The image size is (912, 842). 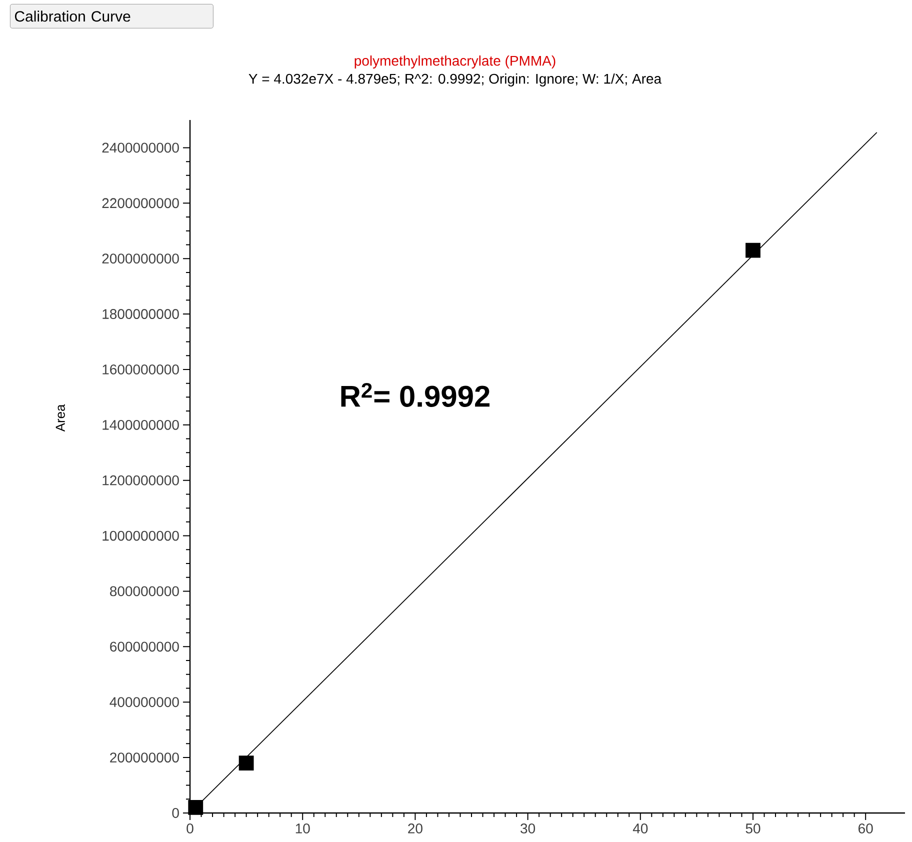 I want to click on y-tick-label: 400000000, so click(x=144, y=702).